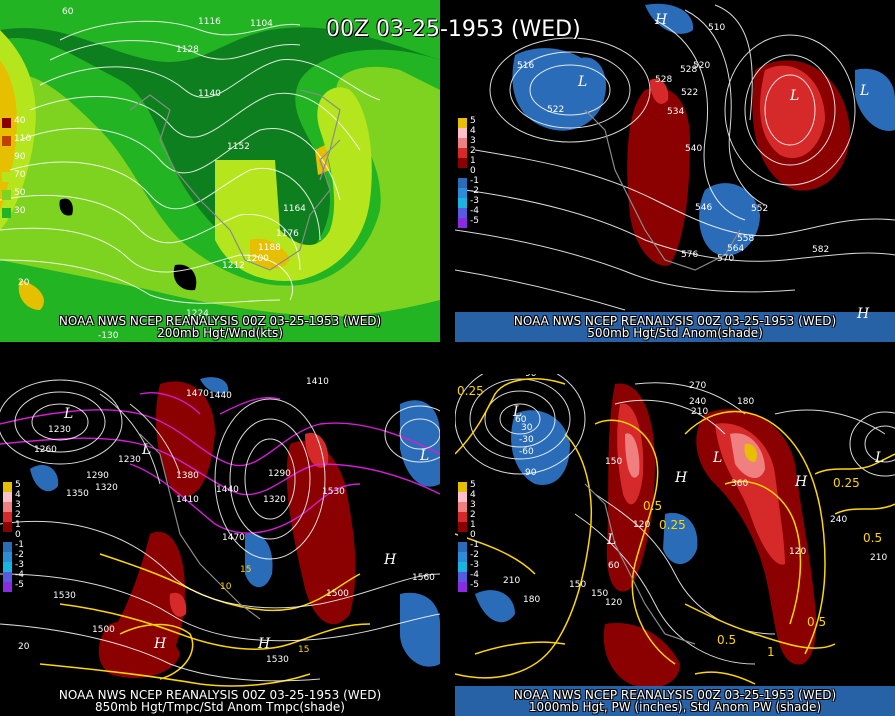  Describe the element at coordinates (19, 167) in the screenshot. I see `wind-legend: 40 110 90 70 50 30` at that location.